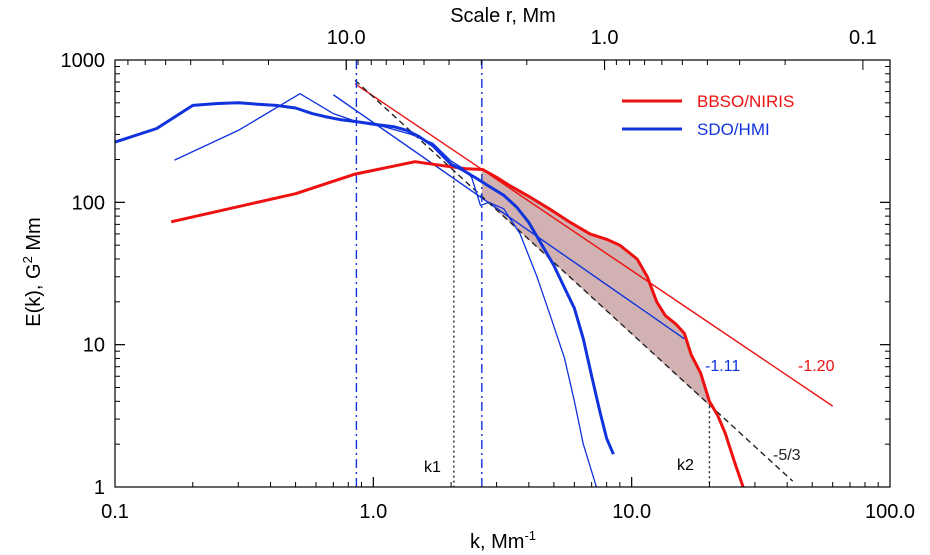  I want to click on x-tick-label-3: 100.0, so click(890, 512).